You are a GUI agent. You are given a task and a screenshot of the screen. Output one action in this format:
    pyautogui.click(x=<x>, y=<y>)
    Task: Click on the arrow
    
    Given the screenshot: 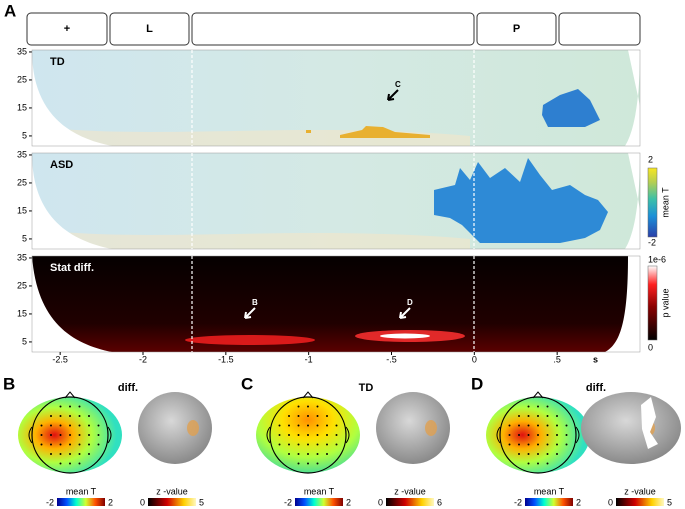 What is the action you would take?
    pyautogui.click(x=250, y=313)
    